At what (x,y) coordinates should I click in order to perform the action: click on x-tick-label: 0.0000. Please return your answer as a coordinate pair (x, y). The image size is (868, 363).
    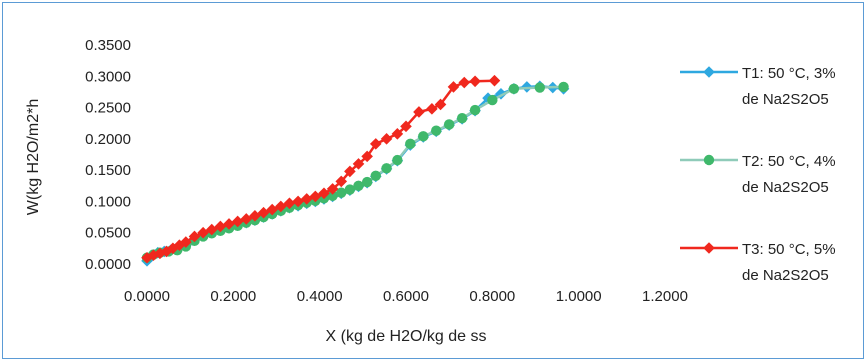
    Looking at the image, I should click on (147, 296).